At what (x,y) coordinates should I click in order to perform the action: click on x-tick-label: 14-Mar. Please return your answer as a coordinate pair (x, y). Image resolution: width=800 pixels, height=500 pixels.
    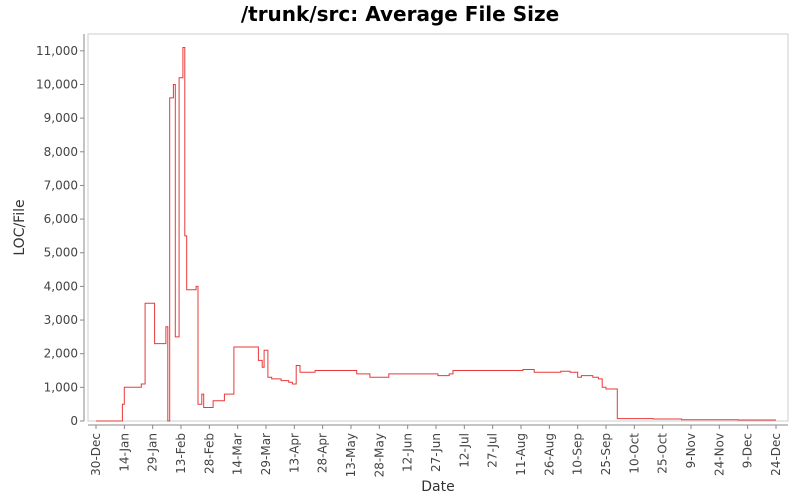
    Looking at the image, I should click on (238, 454).